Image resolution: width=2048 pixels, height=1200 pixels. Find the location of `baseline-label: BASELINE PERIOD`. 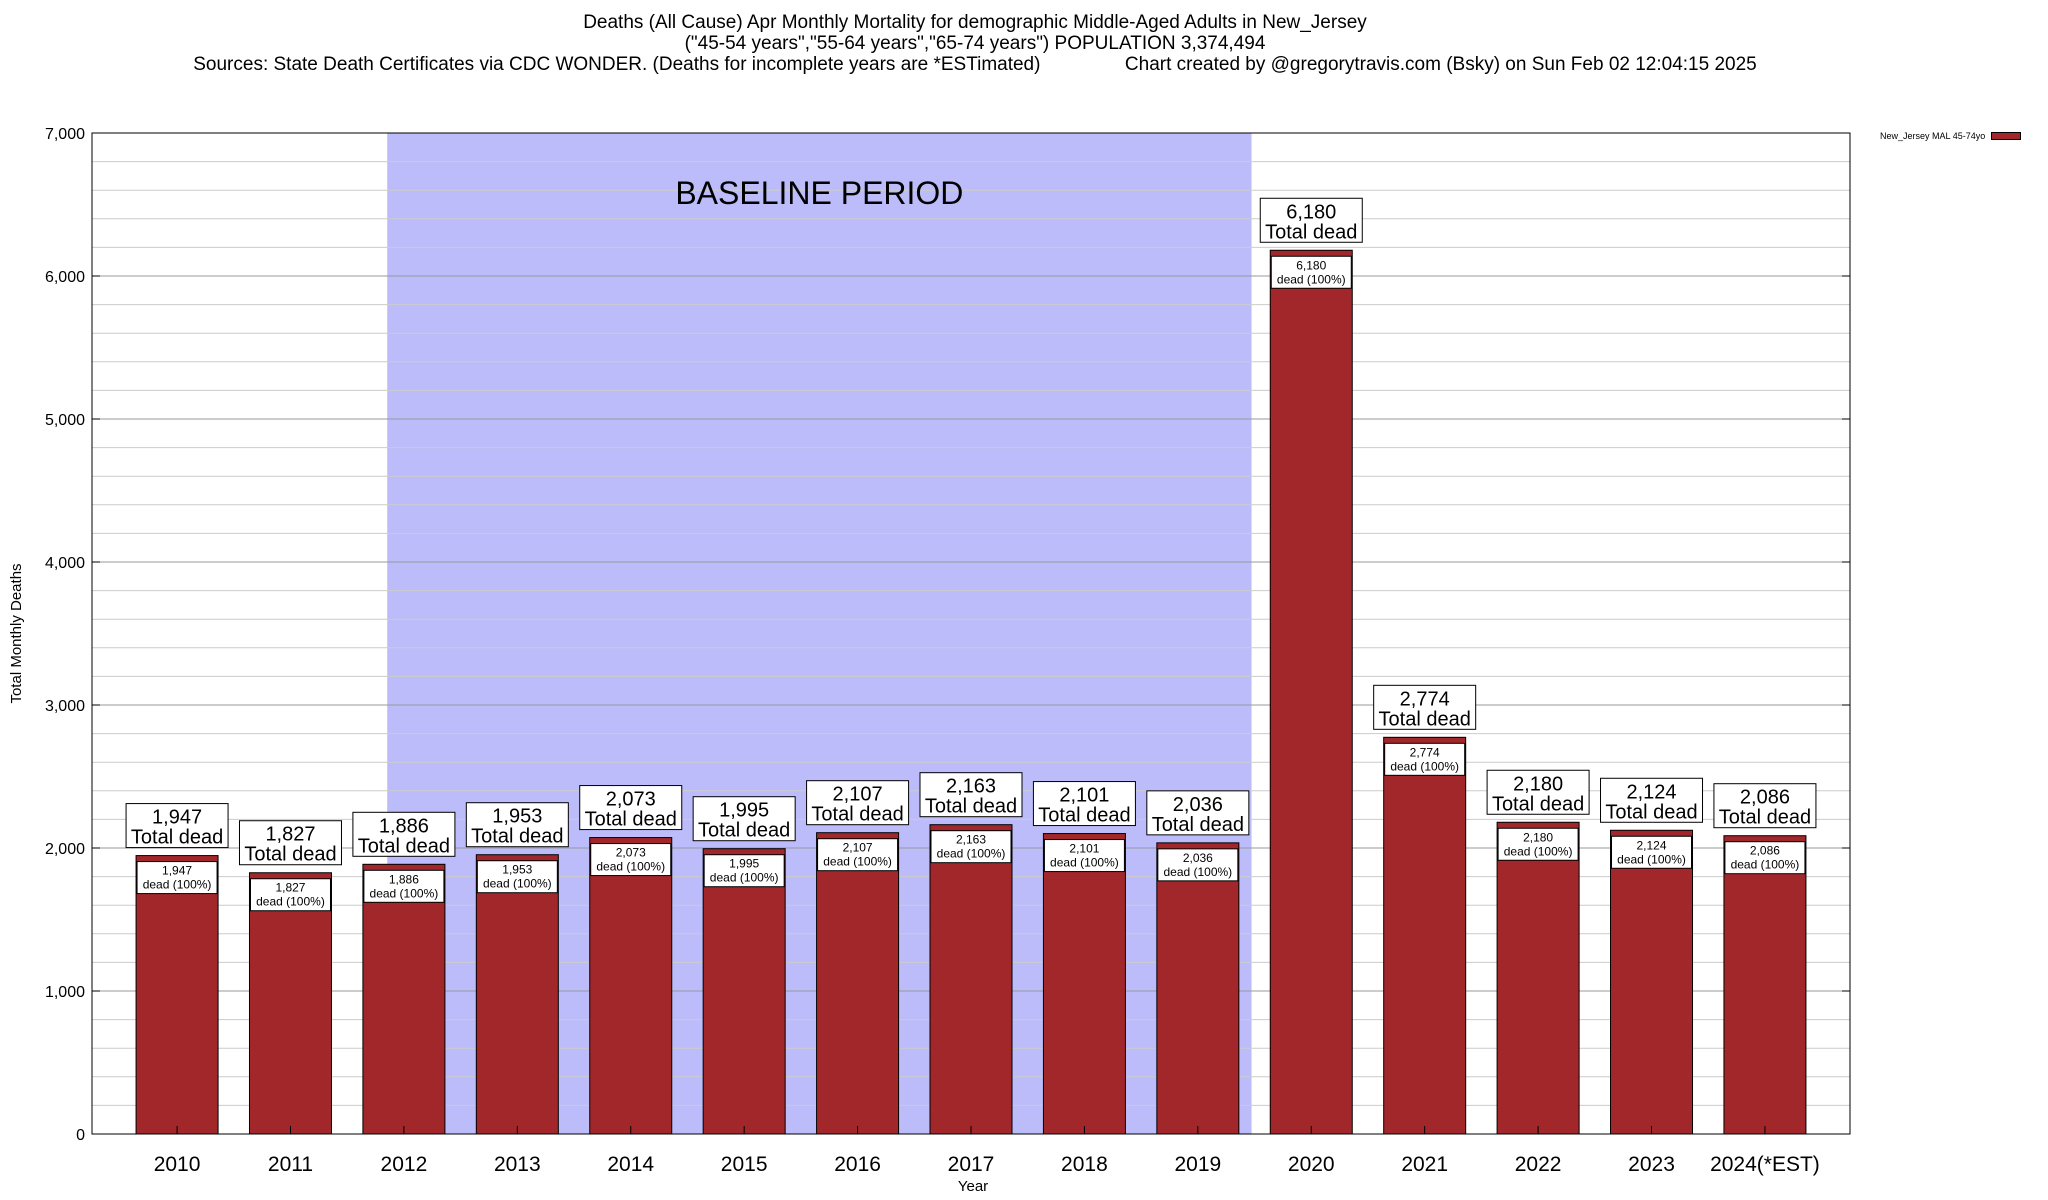

baseline-label: BASELINE PERIOD is located at coordinates (819, 193).